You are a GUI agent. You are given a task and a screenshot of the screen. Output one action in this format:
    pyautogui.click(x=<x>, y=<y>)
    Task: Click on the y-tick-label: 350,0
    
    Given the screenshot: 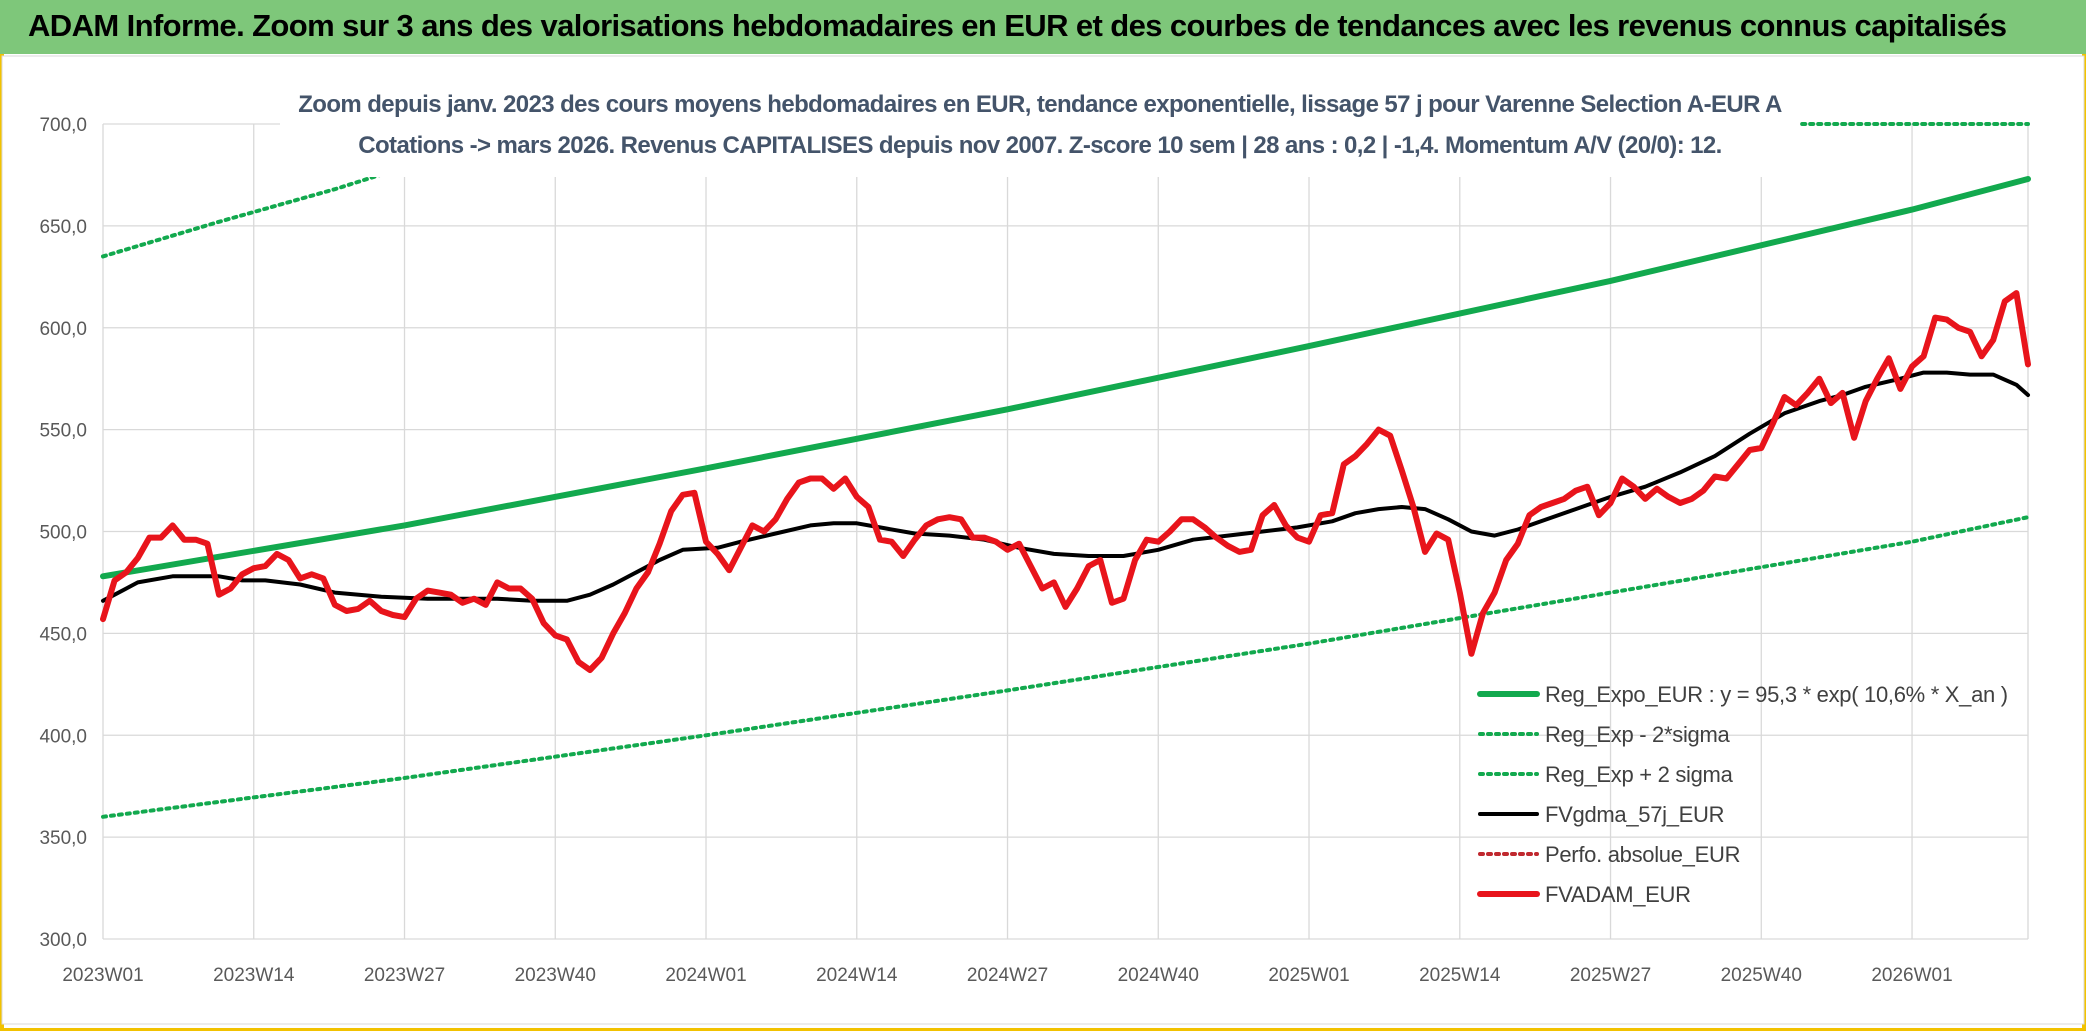 What is the action you would take?
    pyautogui.click(x=63, y=838)
    